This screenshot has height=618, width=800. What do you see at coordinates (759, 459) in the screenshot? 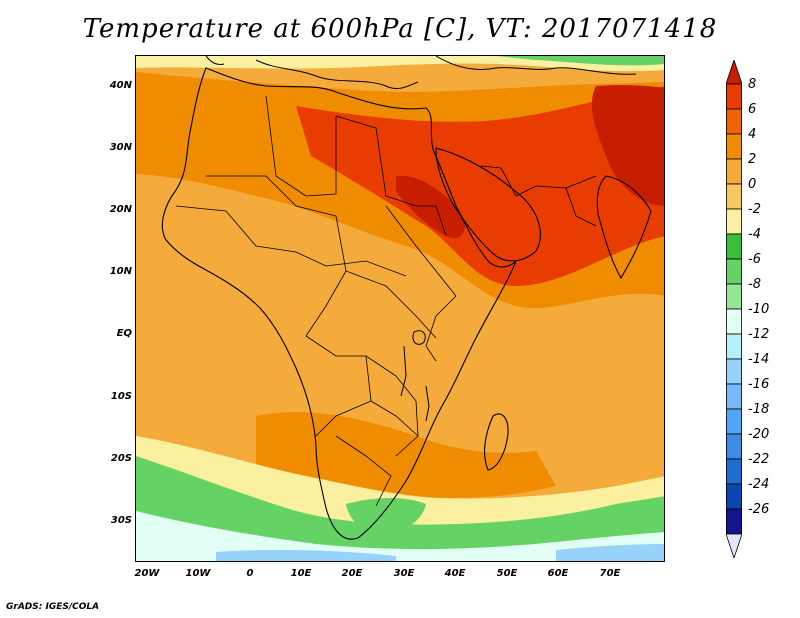
I see `colorbar-tick-label: -22` at bounding box center [759, 459].